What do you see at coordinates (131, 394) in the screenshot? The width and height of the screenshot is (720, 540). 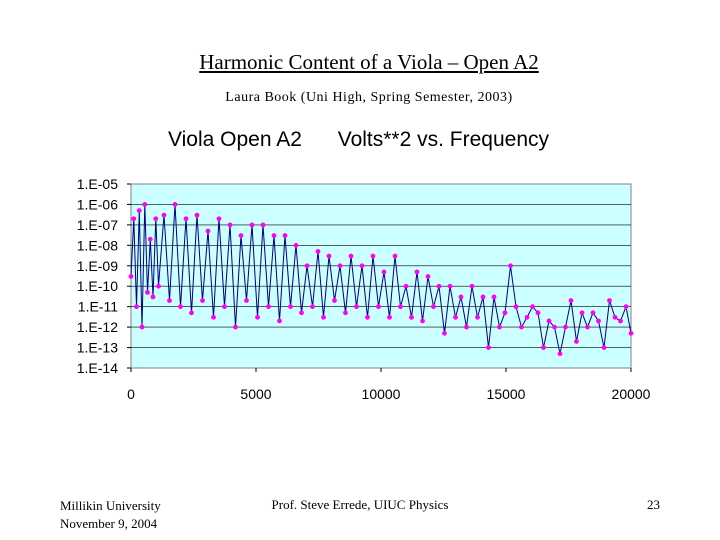 I see `x-tick-label: 0` at bounding box center [131, 394].